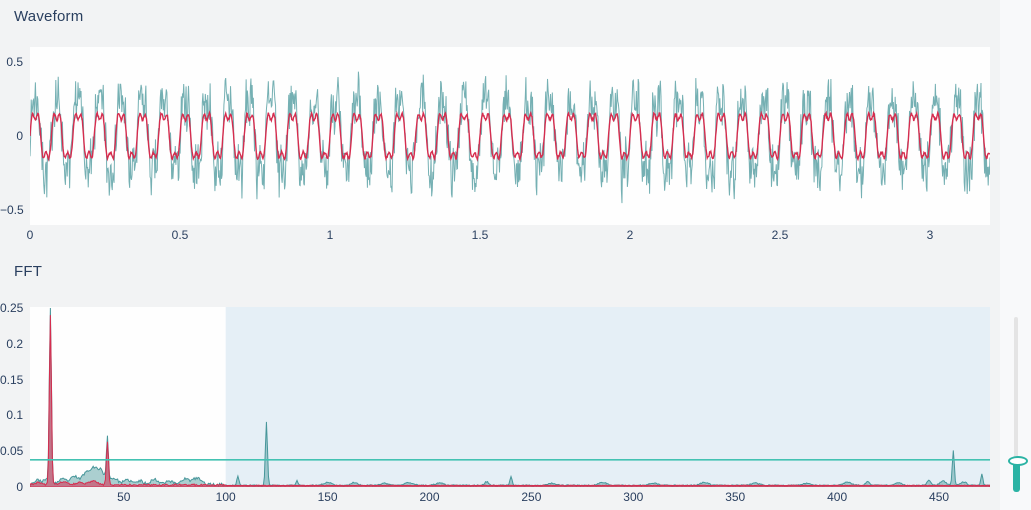  I want to click on y-tick-label: −0.5, so click(12, 210).